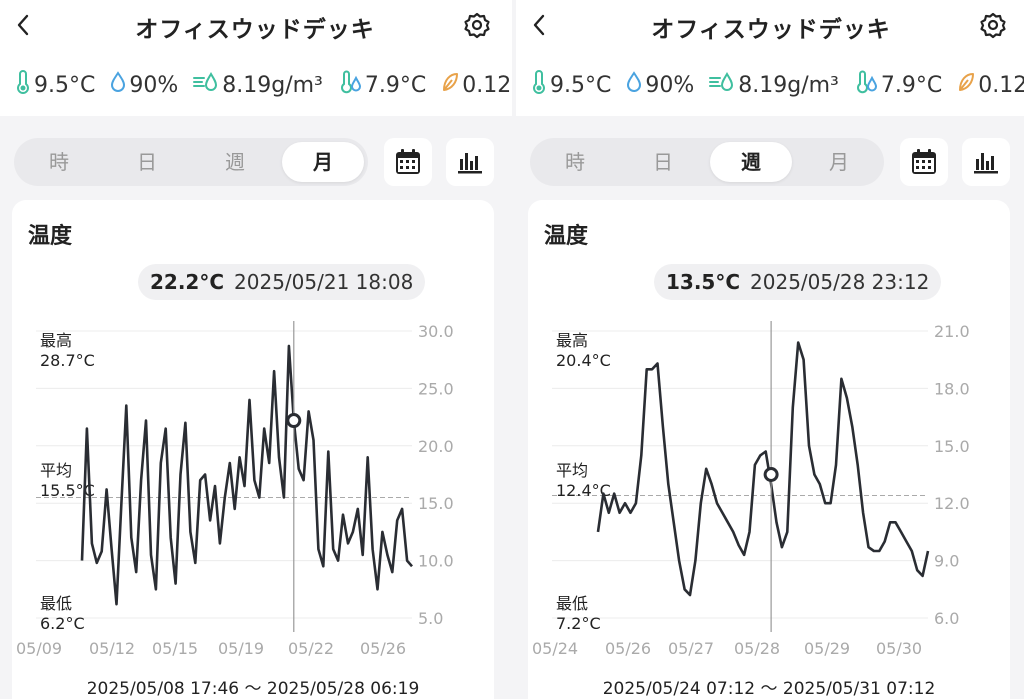  Describe the element at coordinates (436, 446) in the screenshot. I see `y-tick-label: 20.0` at that location.